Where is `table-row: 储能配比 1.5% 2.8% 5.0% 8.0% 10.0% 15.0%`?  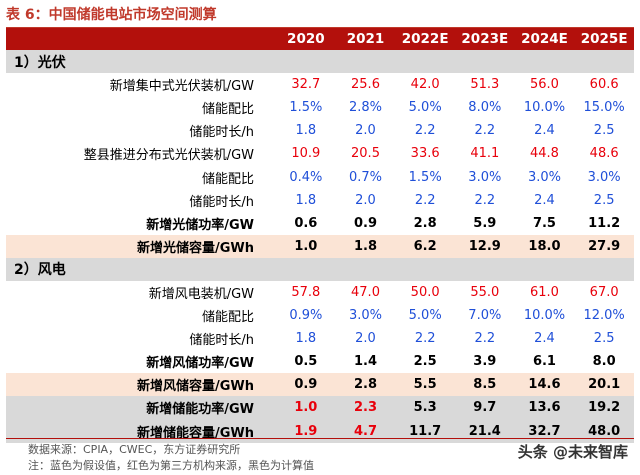
table-row: 储能配比 1.5% 2.8% 5.0% 8.0% 10.0% 15.0% is located at coordinates (320, 107).